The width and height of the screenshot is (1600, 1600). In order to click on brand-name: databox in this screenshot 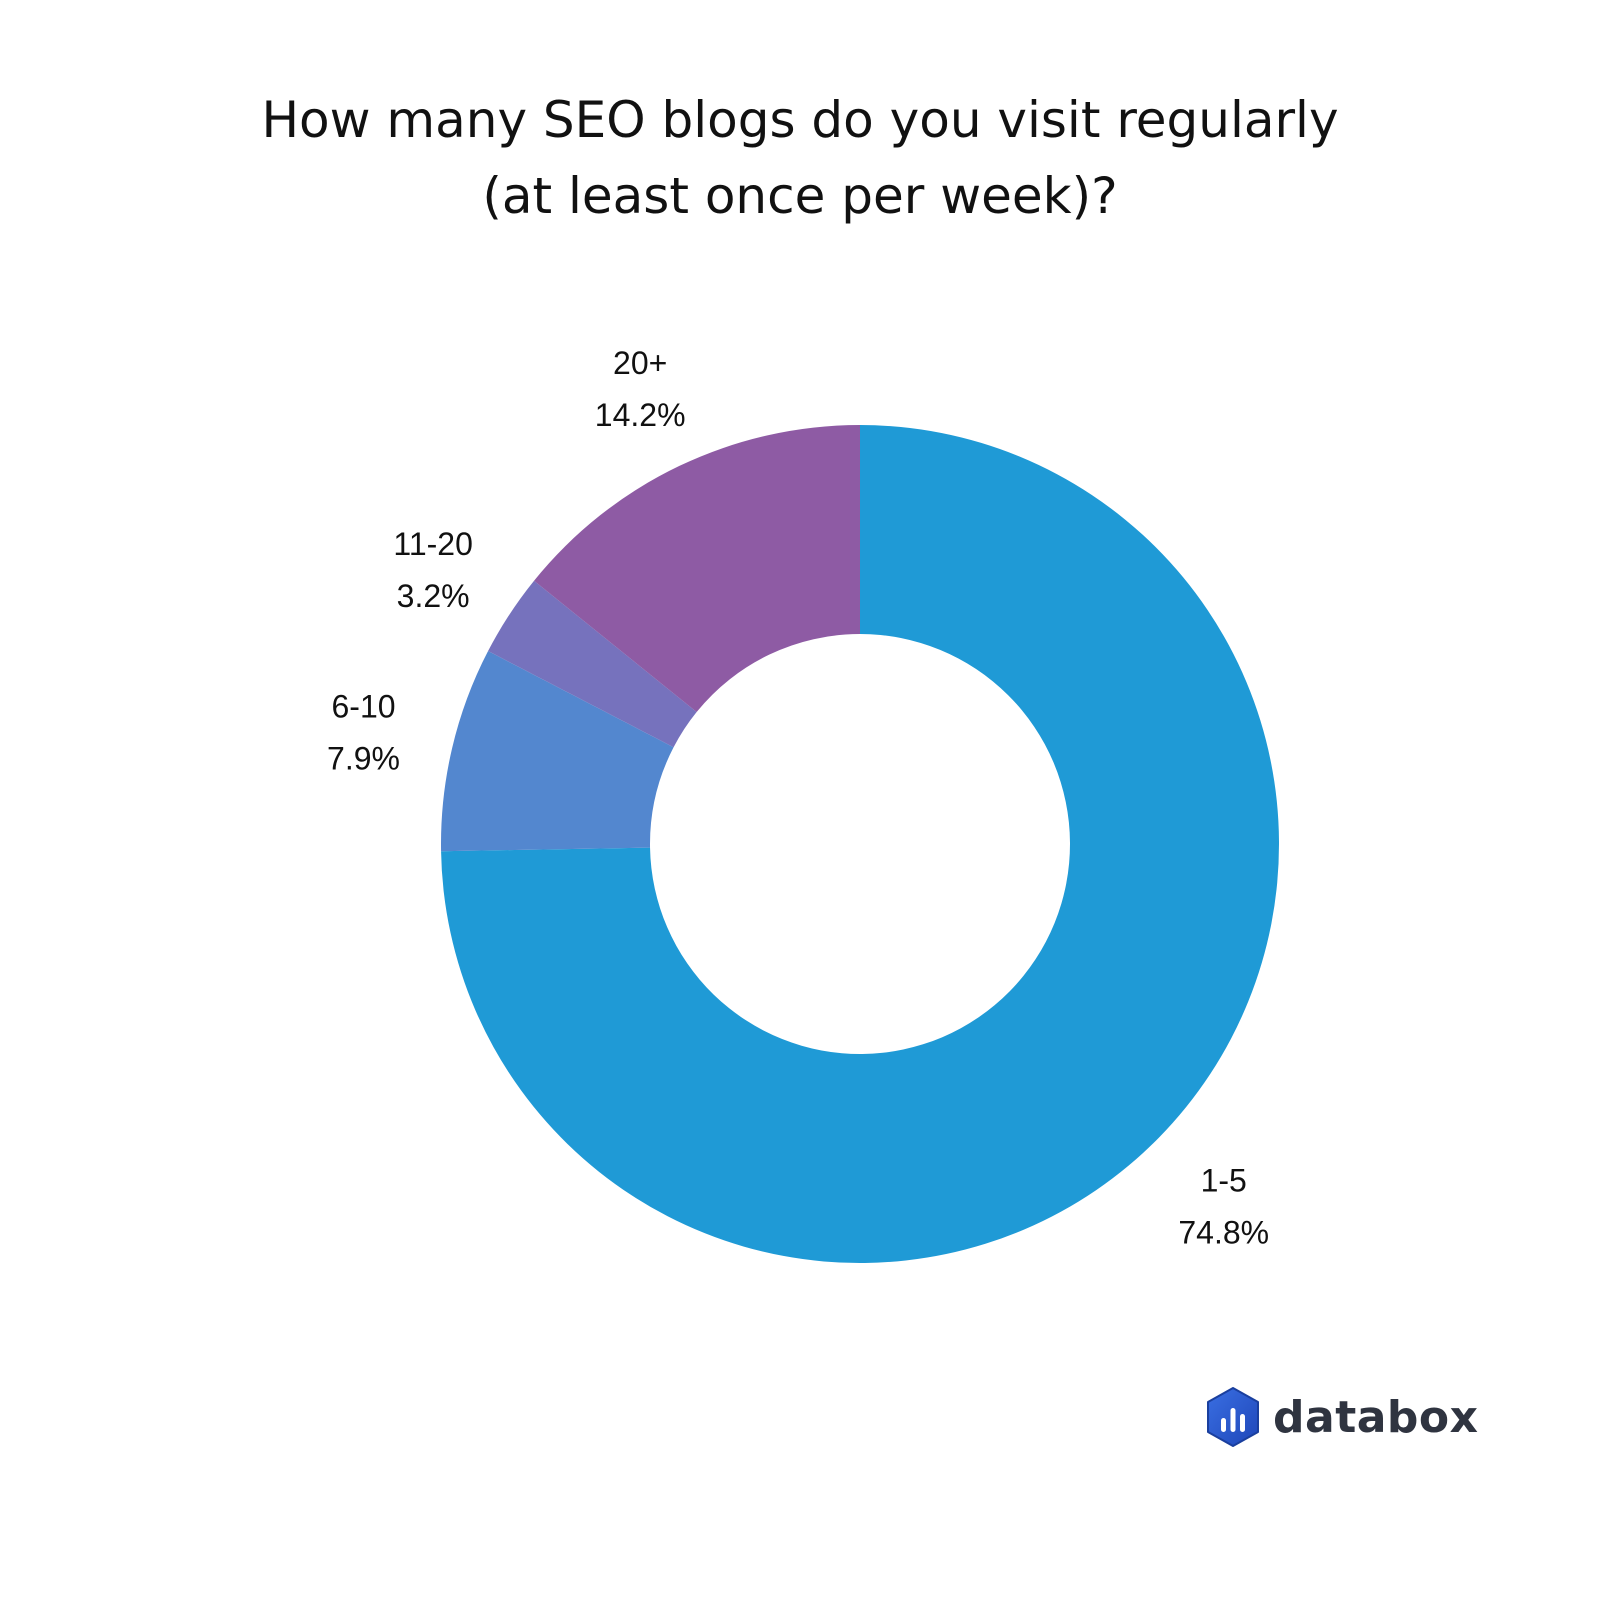, I will do `click(1376, 1417)`.